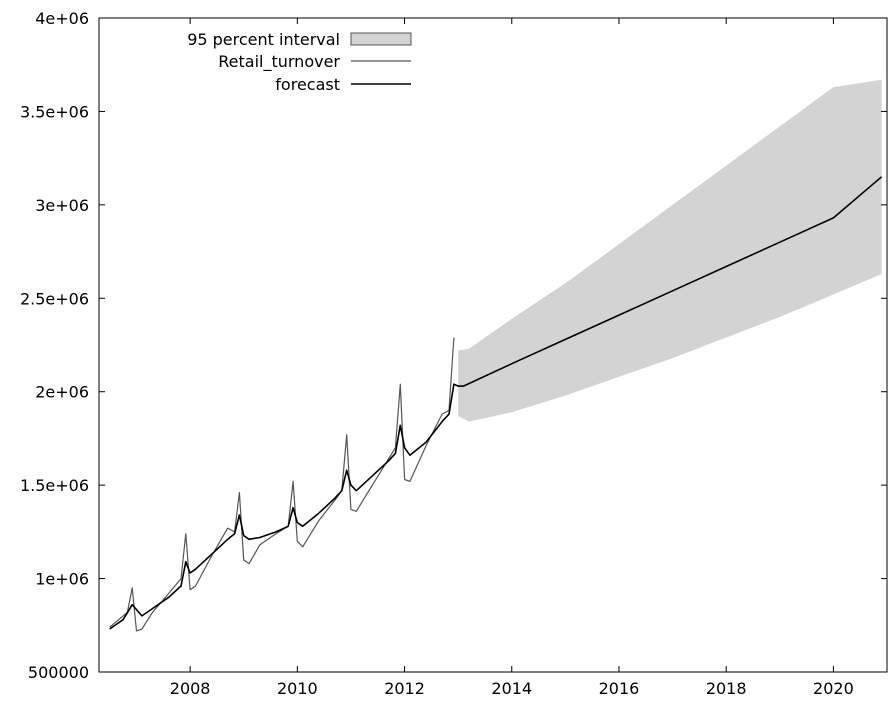  I want to click on y-tick-label: 2.5e+06, so click(54, 298).